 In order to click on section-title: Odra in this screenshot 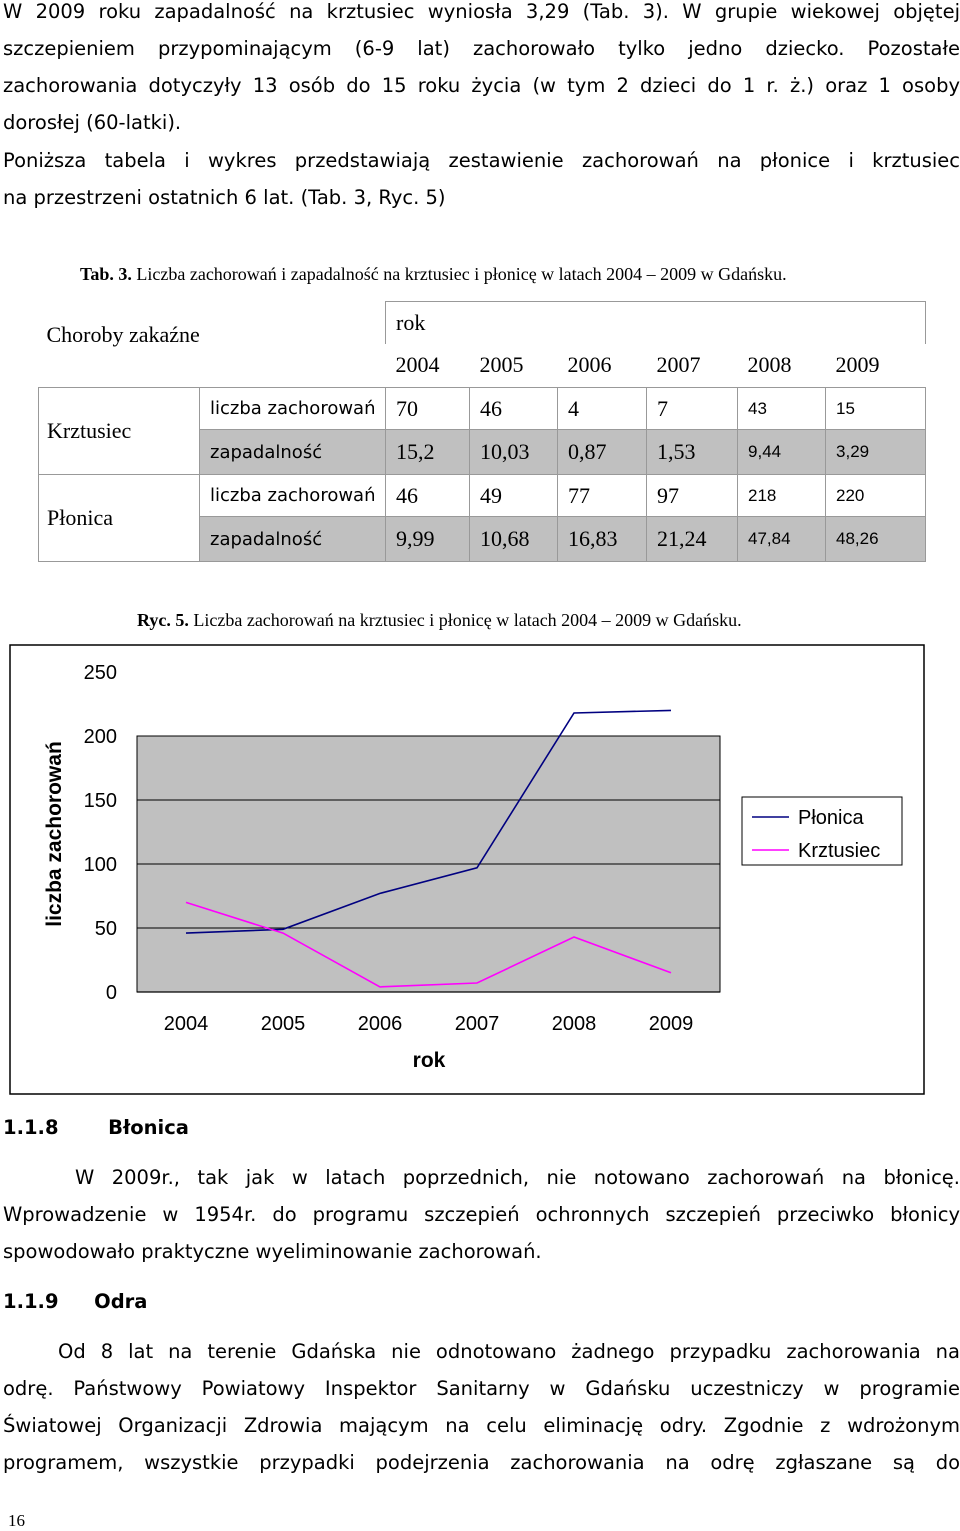, I will do `click(121, 1301)`.